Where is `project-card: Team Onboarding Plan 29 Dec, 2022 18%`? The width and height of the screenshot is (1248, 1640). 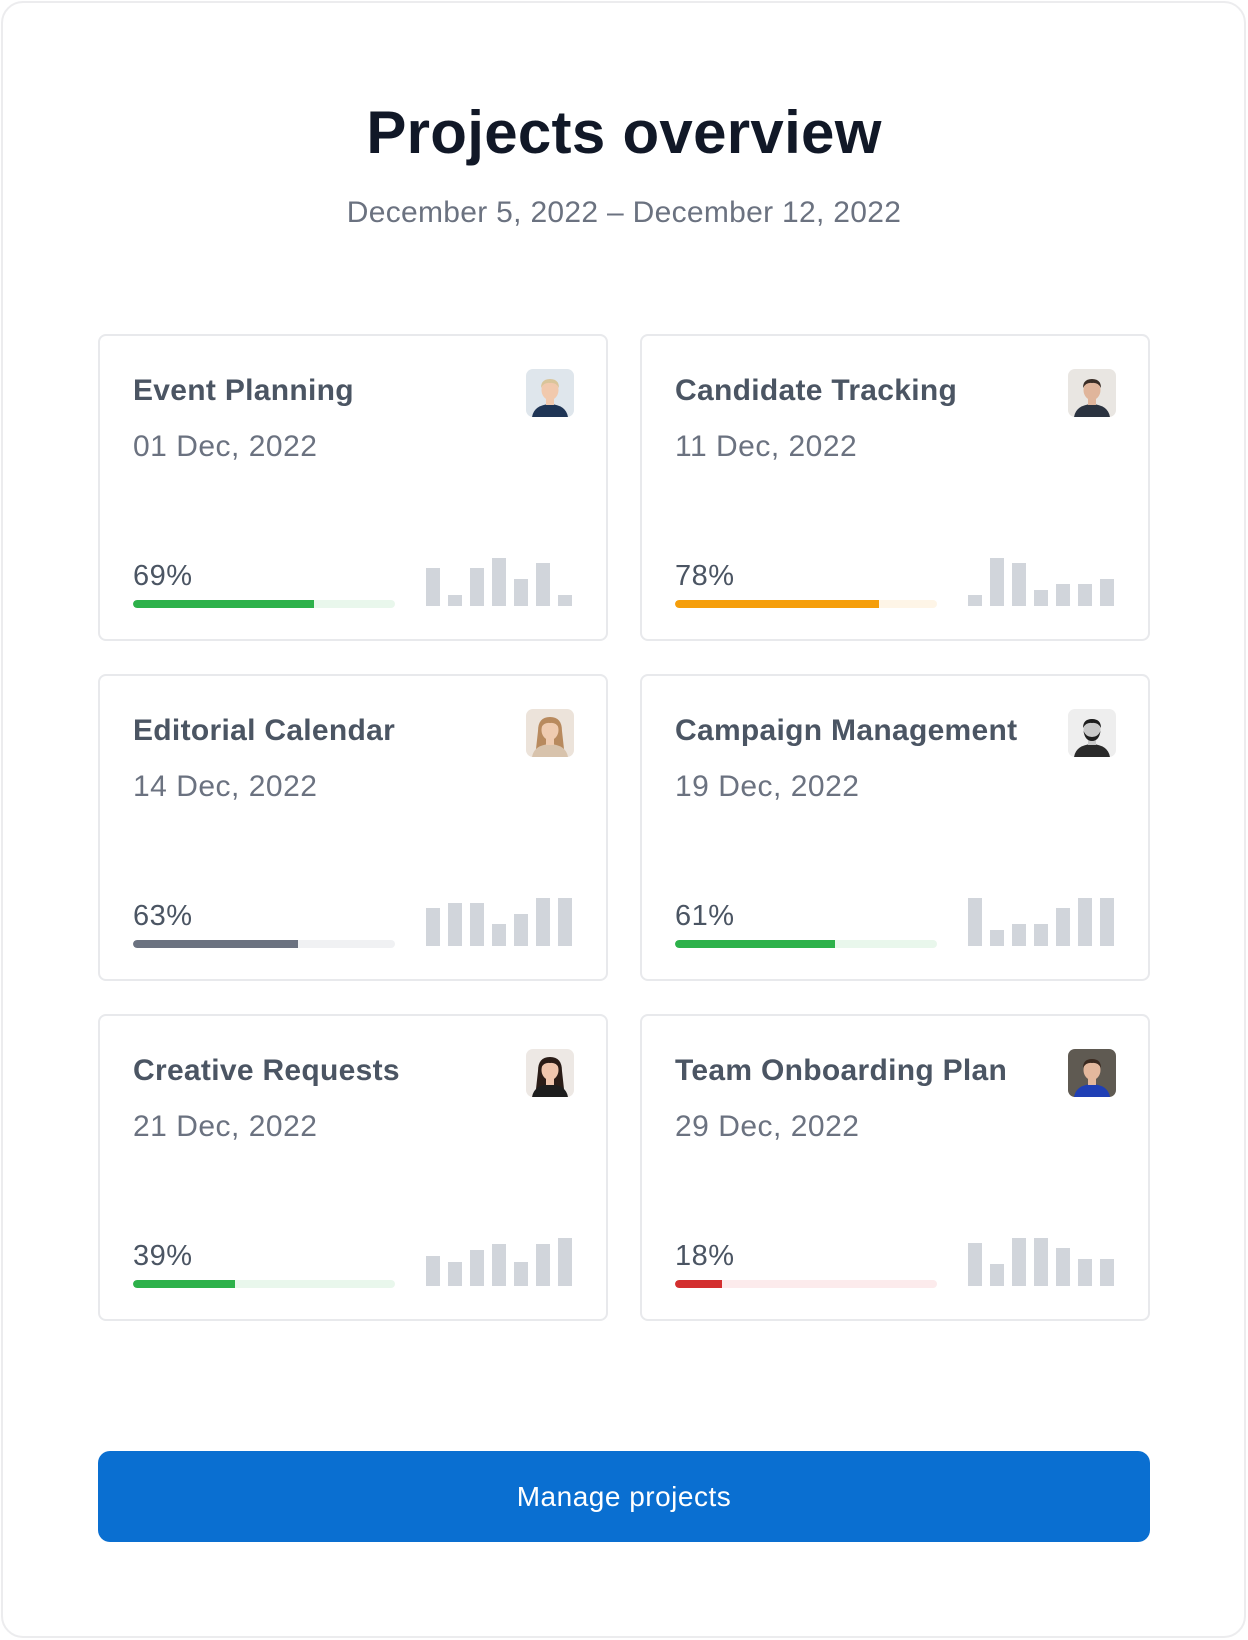 project-card: Team Onboarding Plan 29 Dec, 2022 18% is located at coordinates (895, 1167).